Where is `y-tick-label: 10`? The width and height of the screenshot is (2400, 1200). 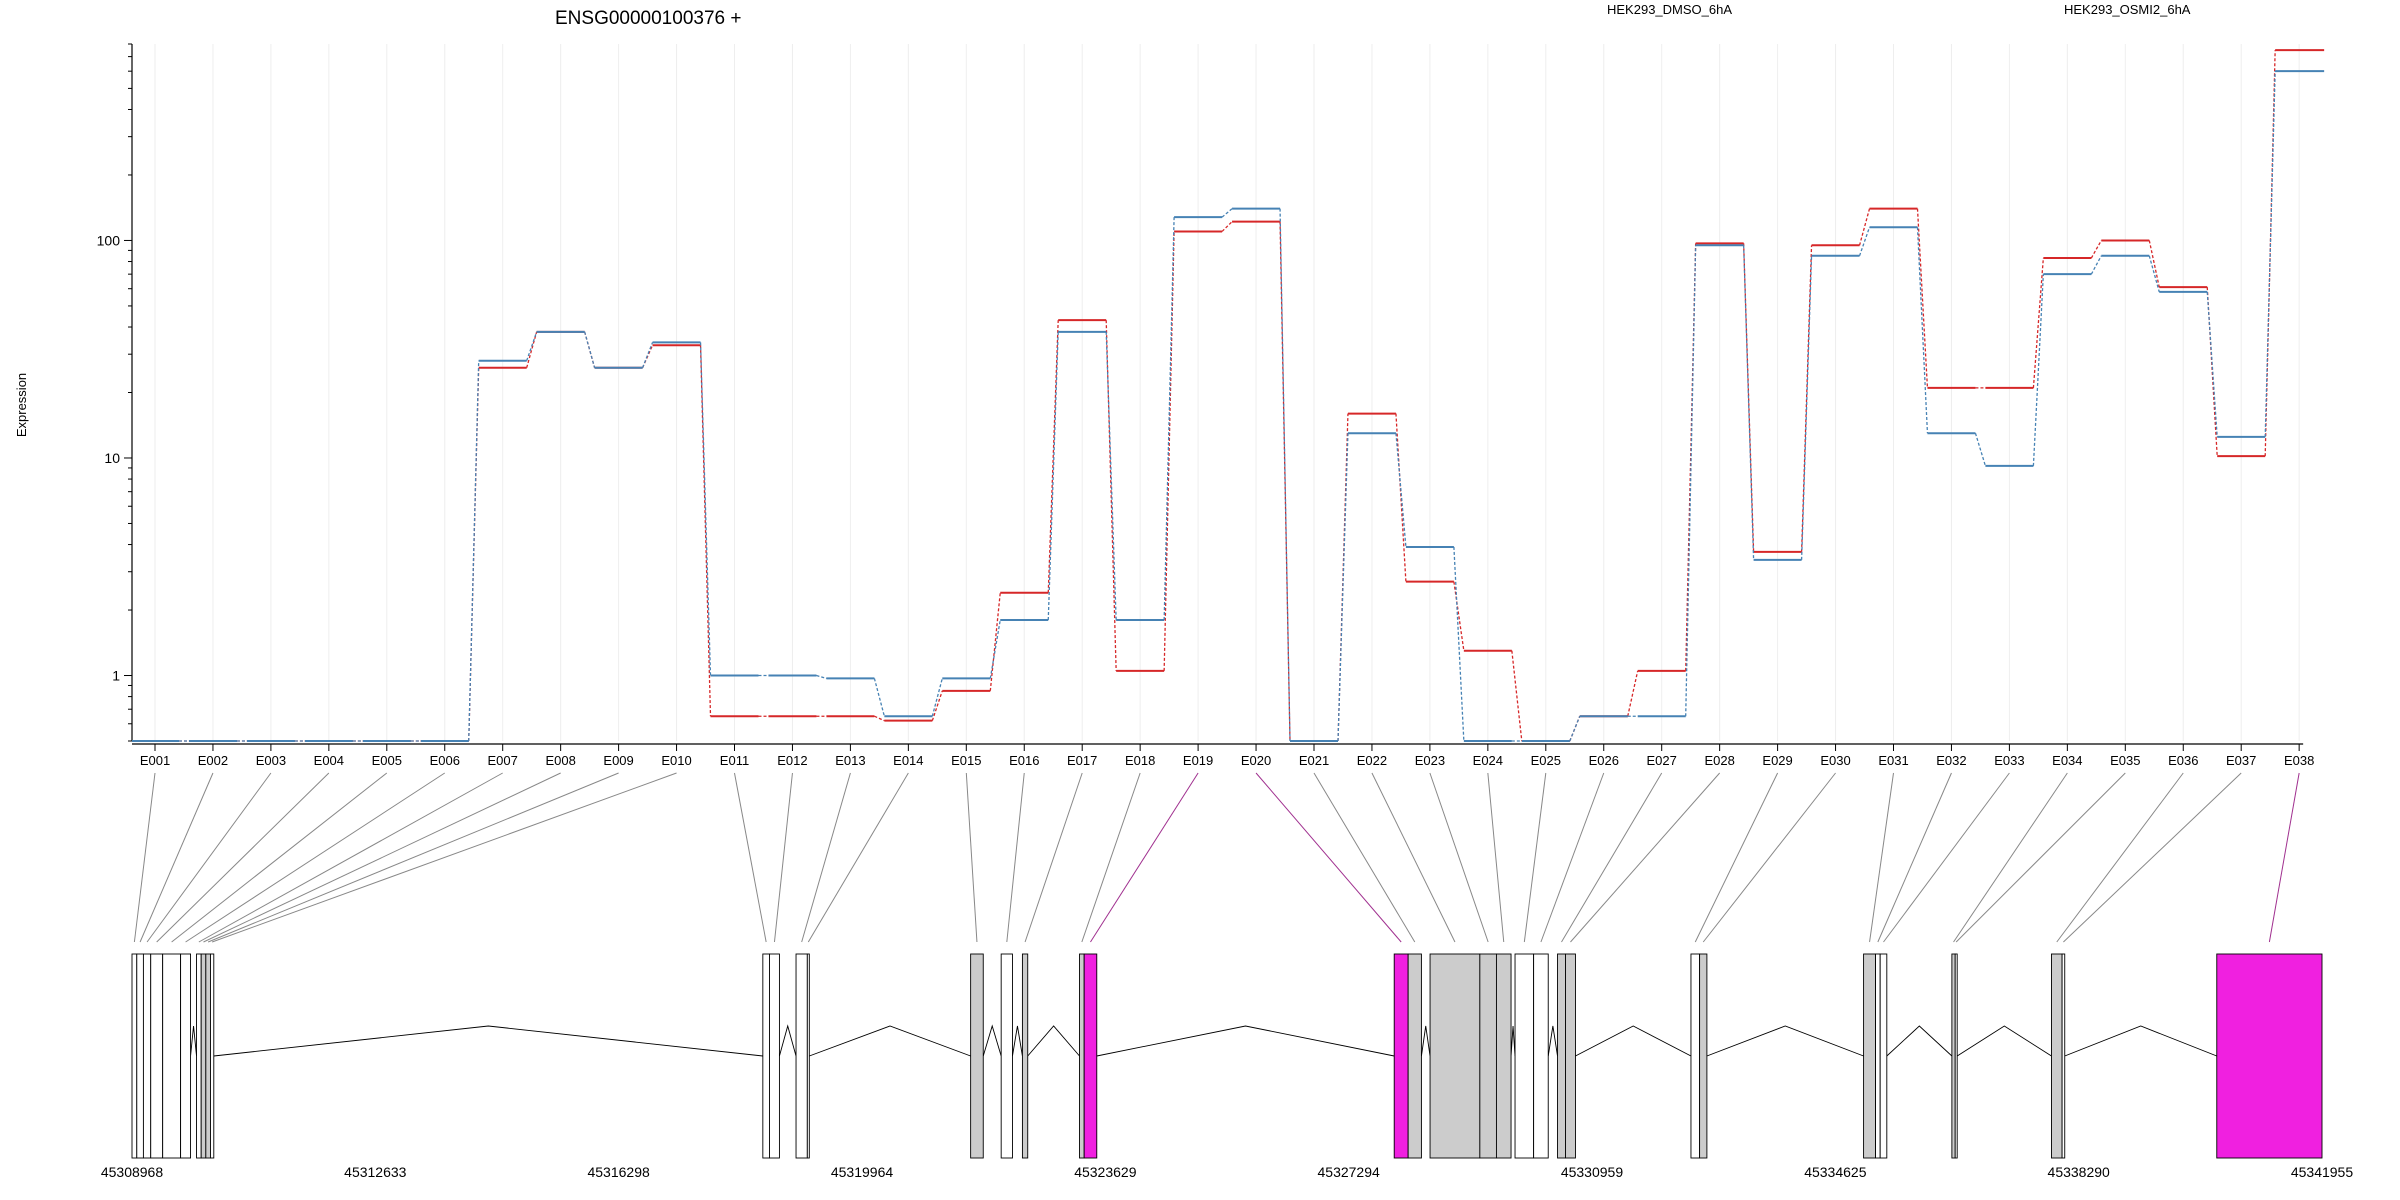
y-tick-label: 10 is located at coordinates (112, 458).